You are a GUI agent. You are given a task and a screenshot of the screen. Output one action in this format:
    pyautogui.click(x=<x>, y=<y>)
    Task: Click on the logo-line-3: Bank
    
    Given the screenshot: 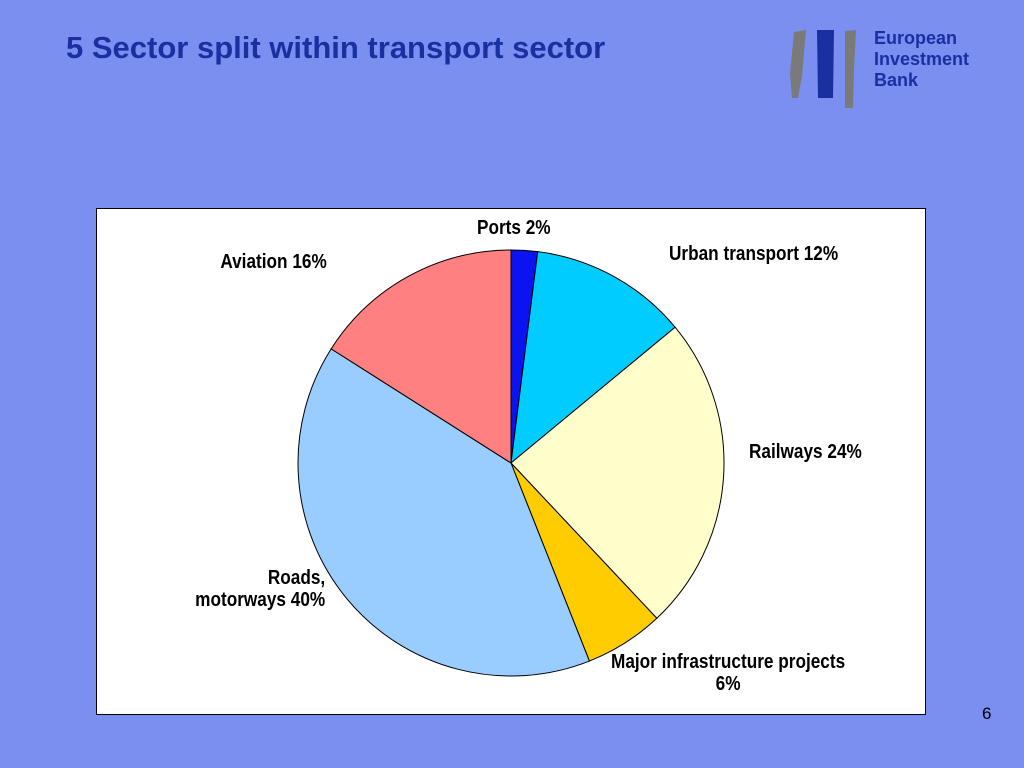 What is the action you would take?
    pyautogui.click(x=896, y=80)
    